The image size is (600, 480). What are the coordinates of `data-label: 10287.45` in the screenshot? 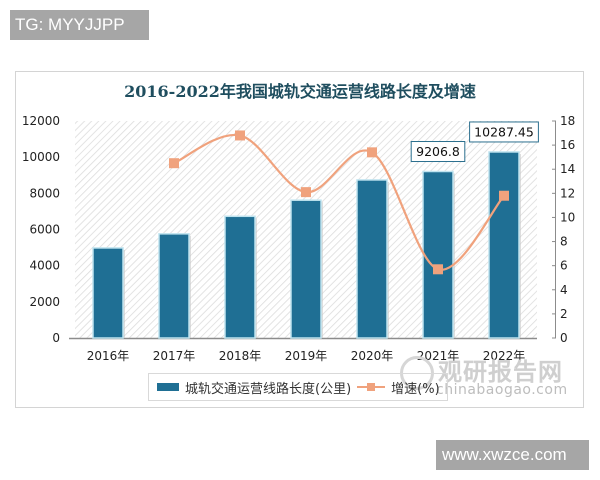 It's located at (504, 131).